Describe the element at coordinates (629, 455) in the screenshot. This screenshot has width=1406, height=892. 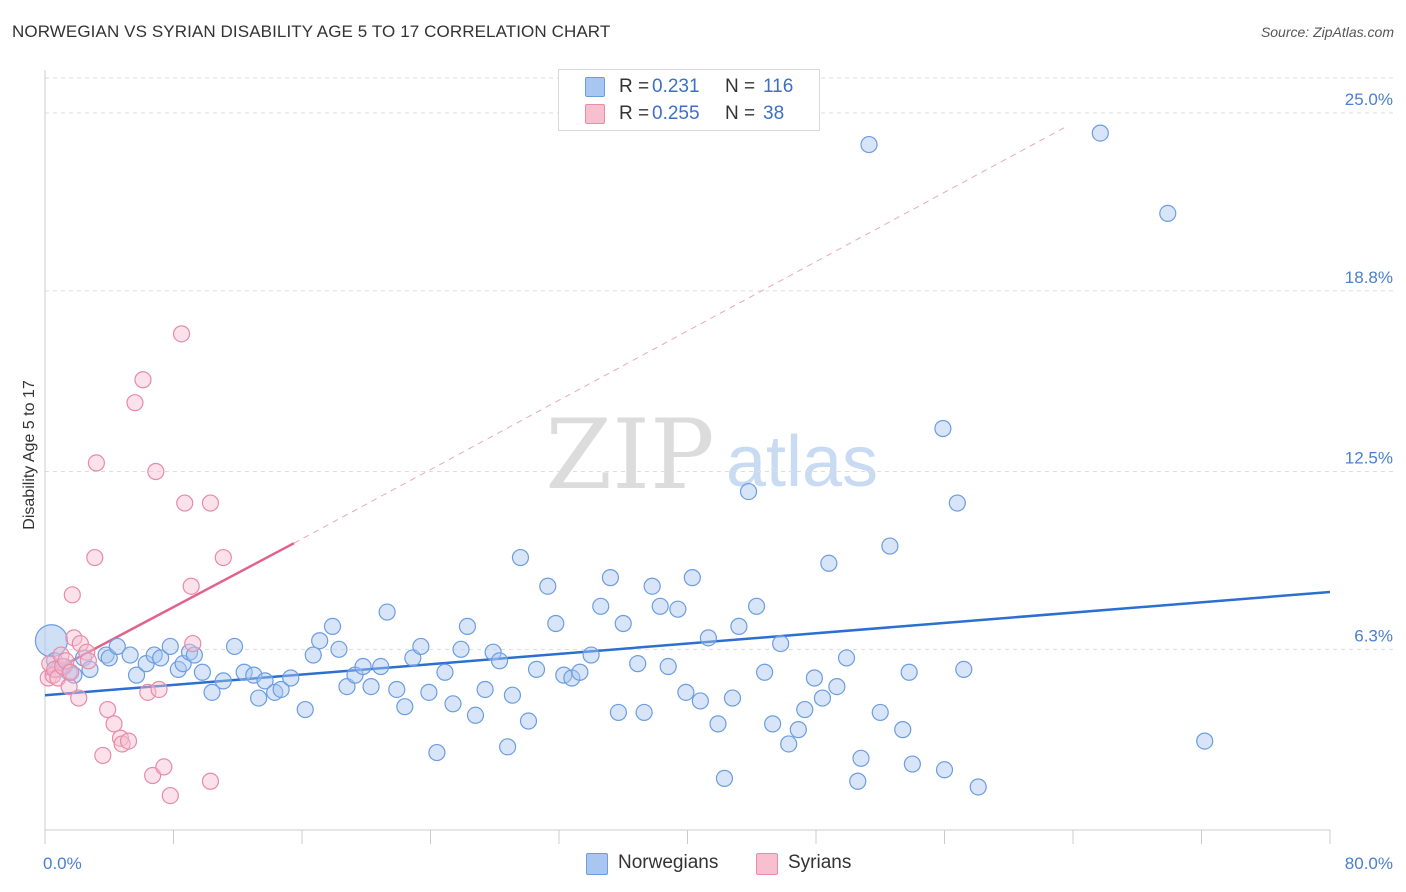
I see `watermark-zip: ZIP` at that location.